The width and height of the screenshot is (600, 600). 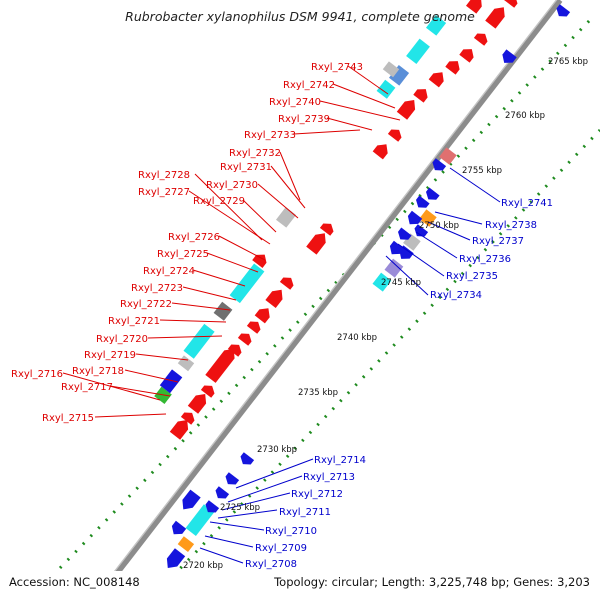 I want to click on gene-label-rxyl-2716: Rxyl_2716, so click(x=37, y=374).